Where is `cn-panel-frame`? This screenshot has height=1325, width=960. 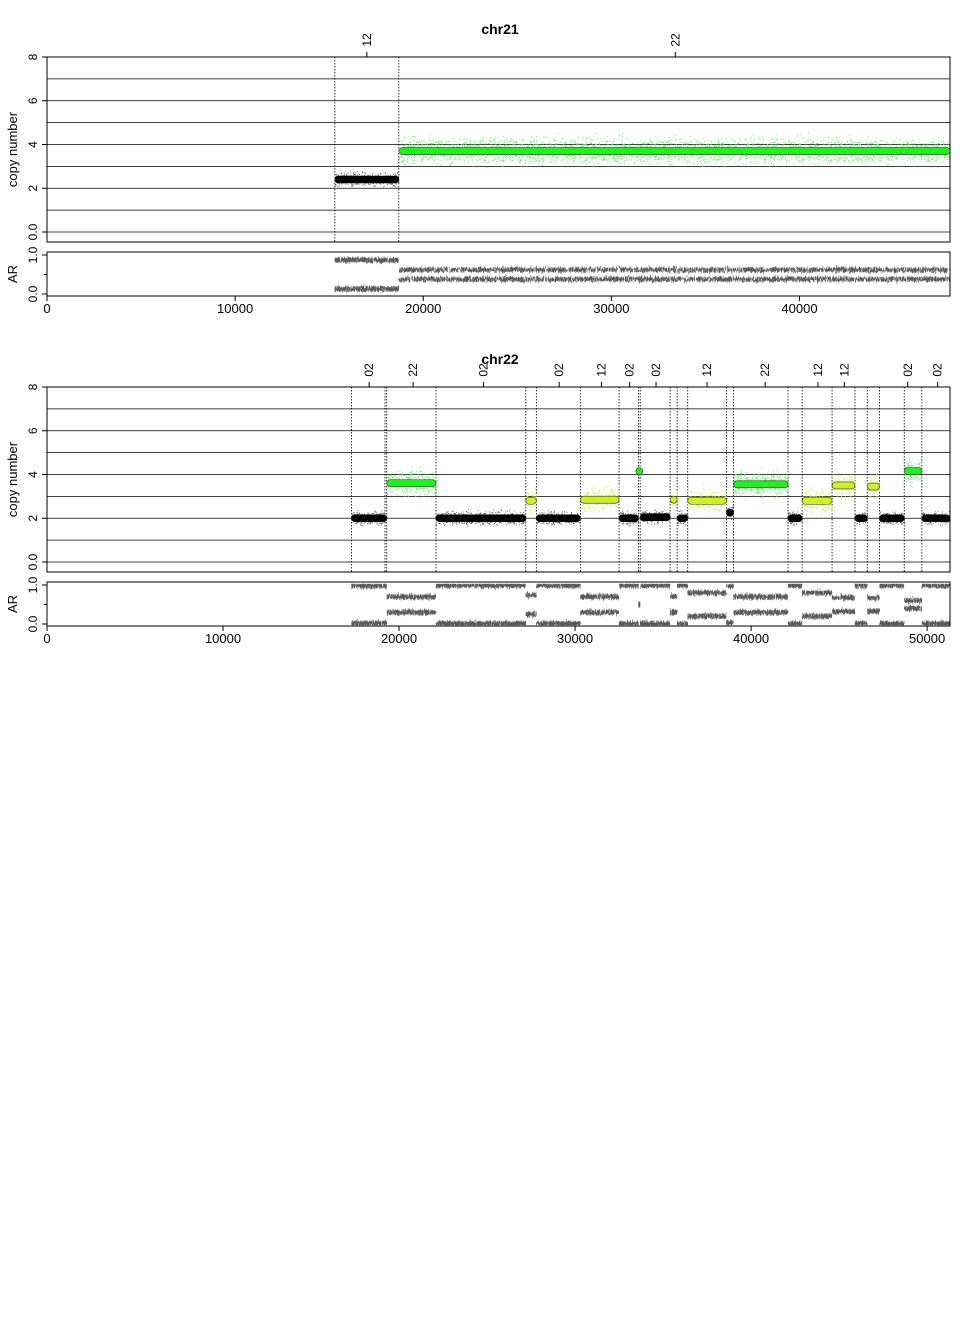 cn-panel-frame is located at coordinates (498, 479).